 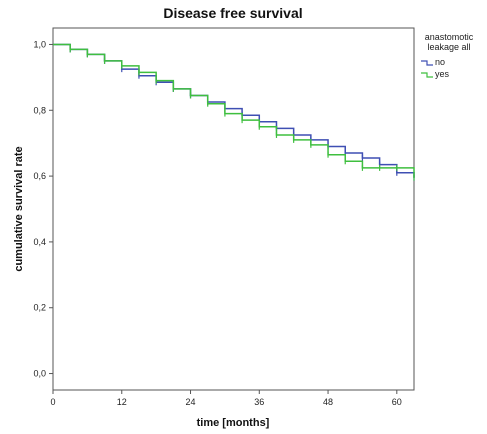 I want to click on x-axis: 0 12 24 36 48 60, so click(x=226, y=398).